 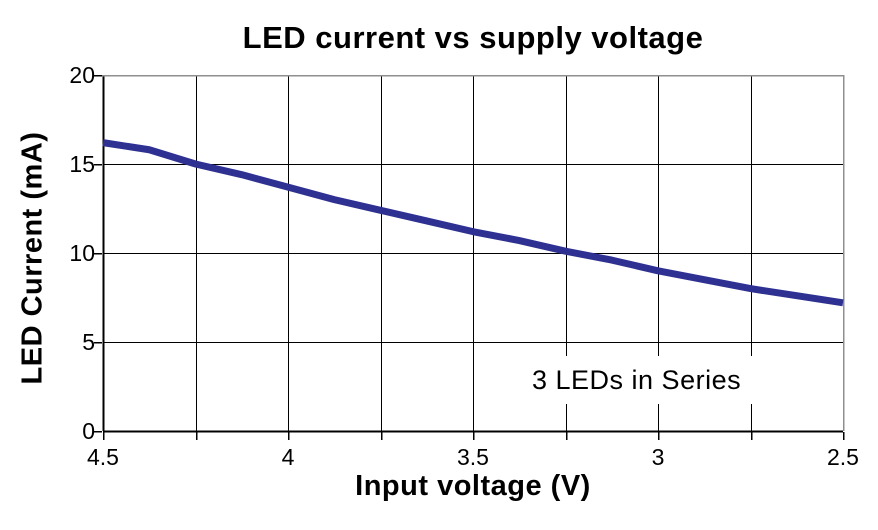 What do you see at coordinates (82, 75) in the screenshot?
I see `y-tick-label-20: 20` at bounding box center [82, 75].